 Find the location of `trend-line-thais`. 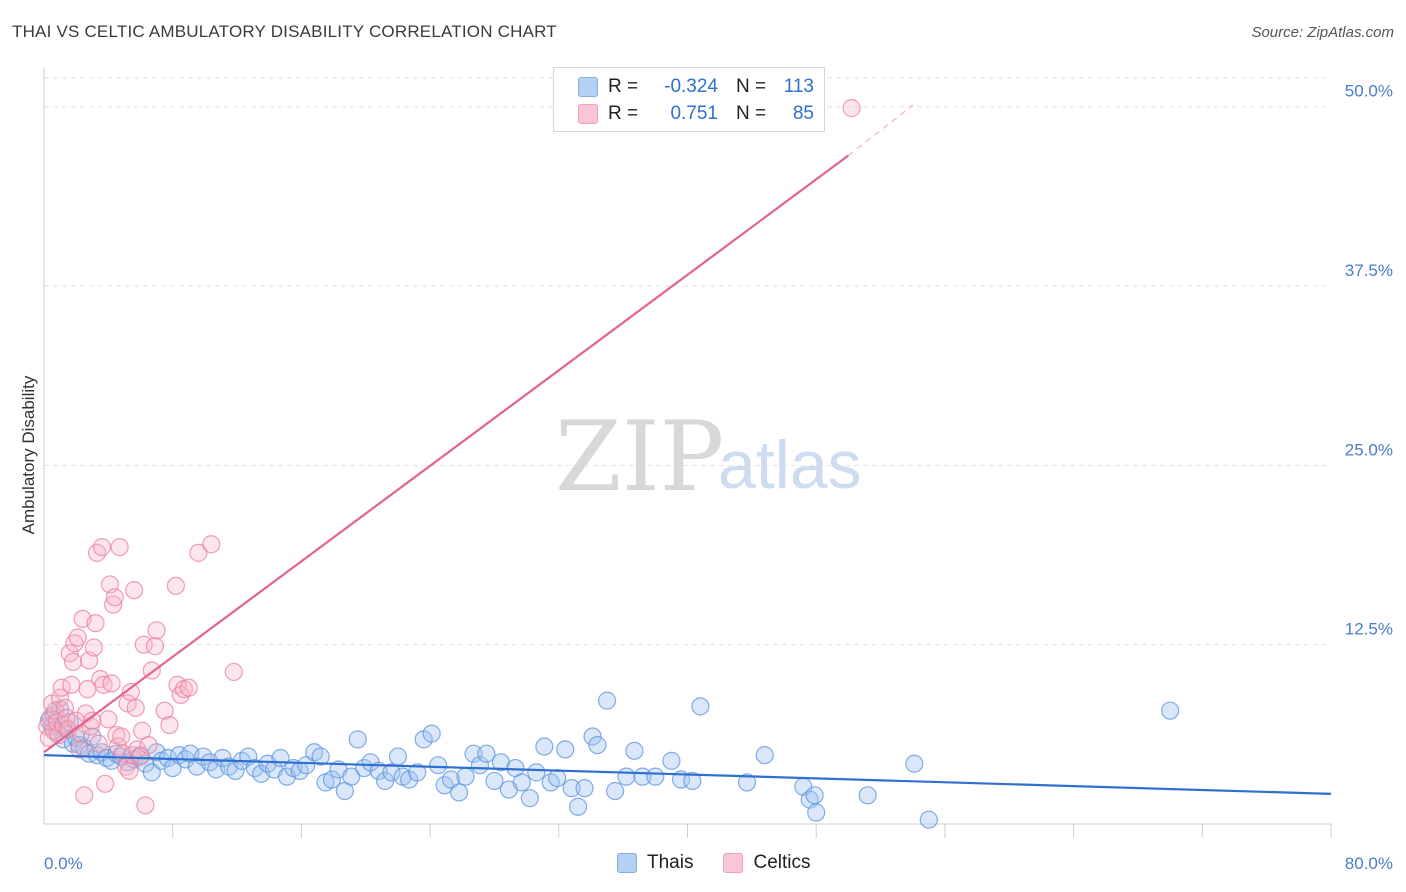

trend-line-thais is located at coordinates (687, 774).